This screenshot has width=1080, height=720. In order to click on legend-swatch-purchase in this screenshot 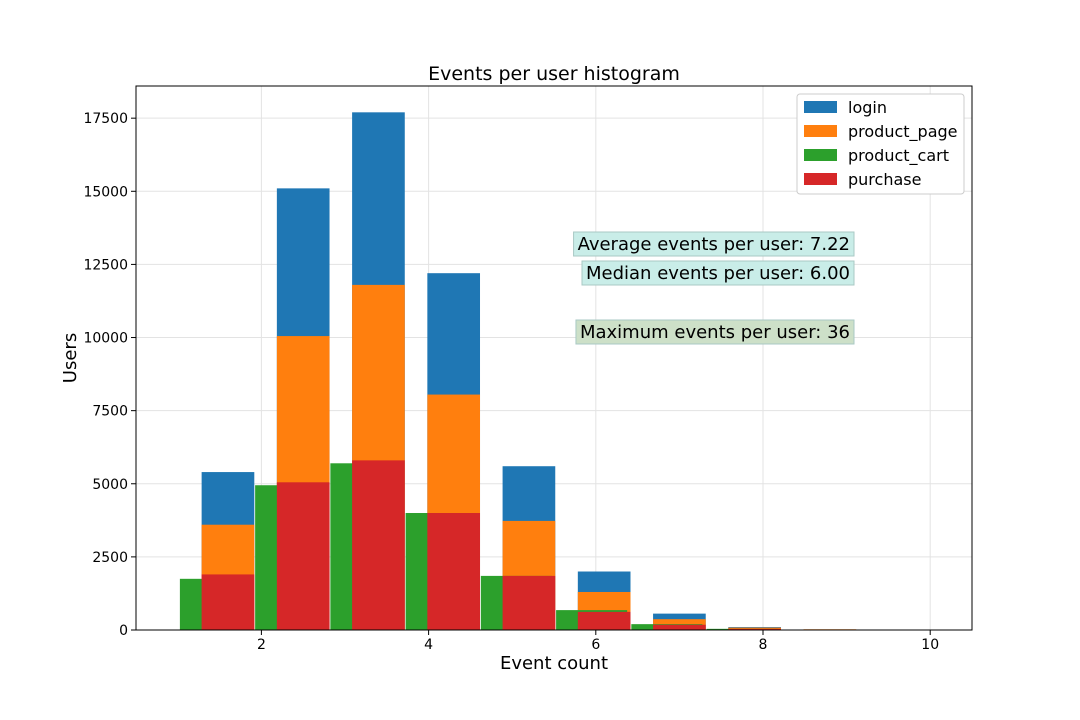, I will do `click(820, 179)`.